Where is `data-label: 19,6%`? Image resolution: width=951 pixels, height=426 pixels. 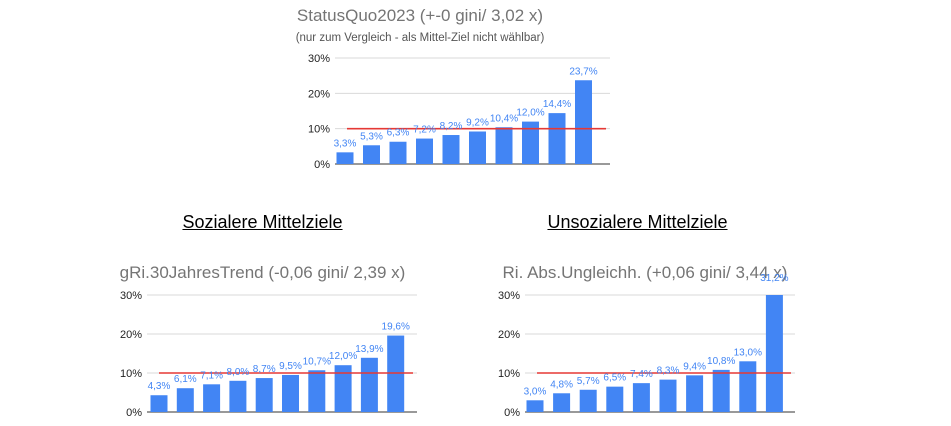 data-label: 19,6% is located at coordinates (396, 327).